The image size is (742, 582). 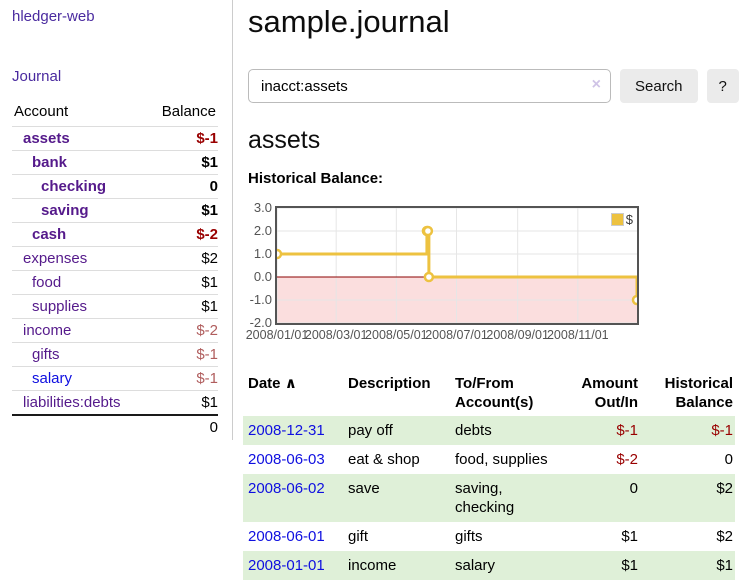 I want to click on chart-legend: $, so click(x=621, y=219).